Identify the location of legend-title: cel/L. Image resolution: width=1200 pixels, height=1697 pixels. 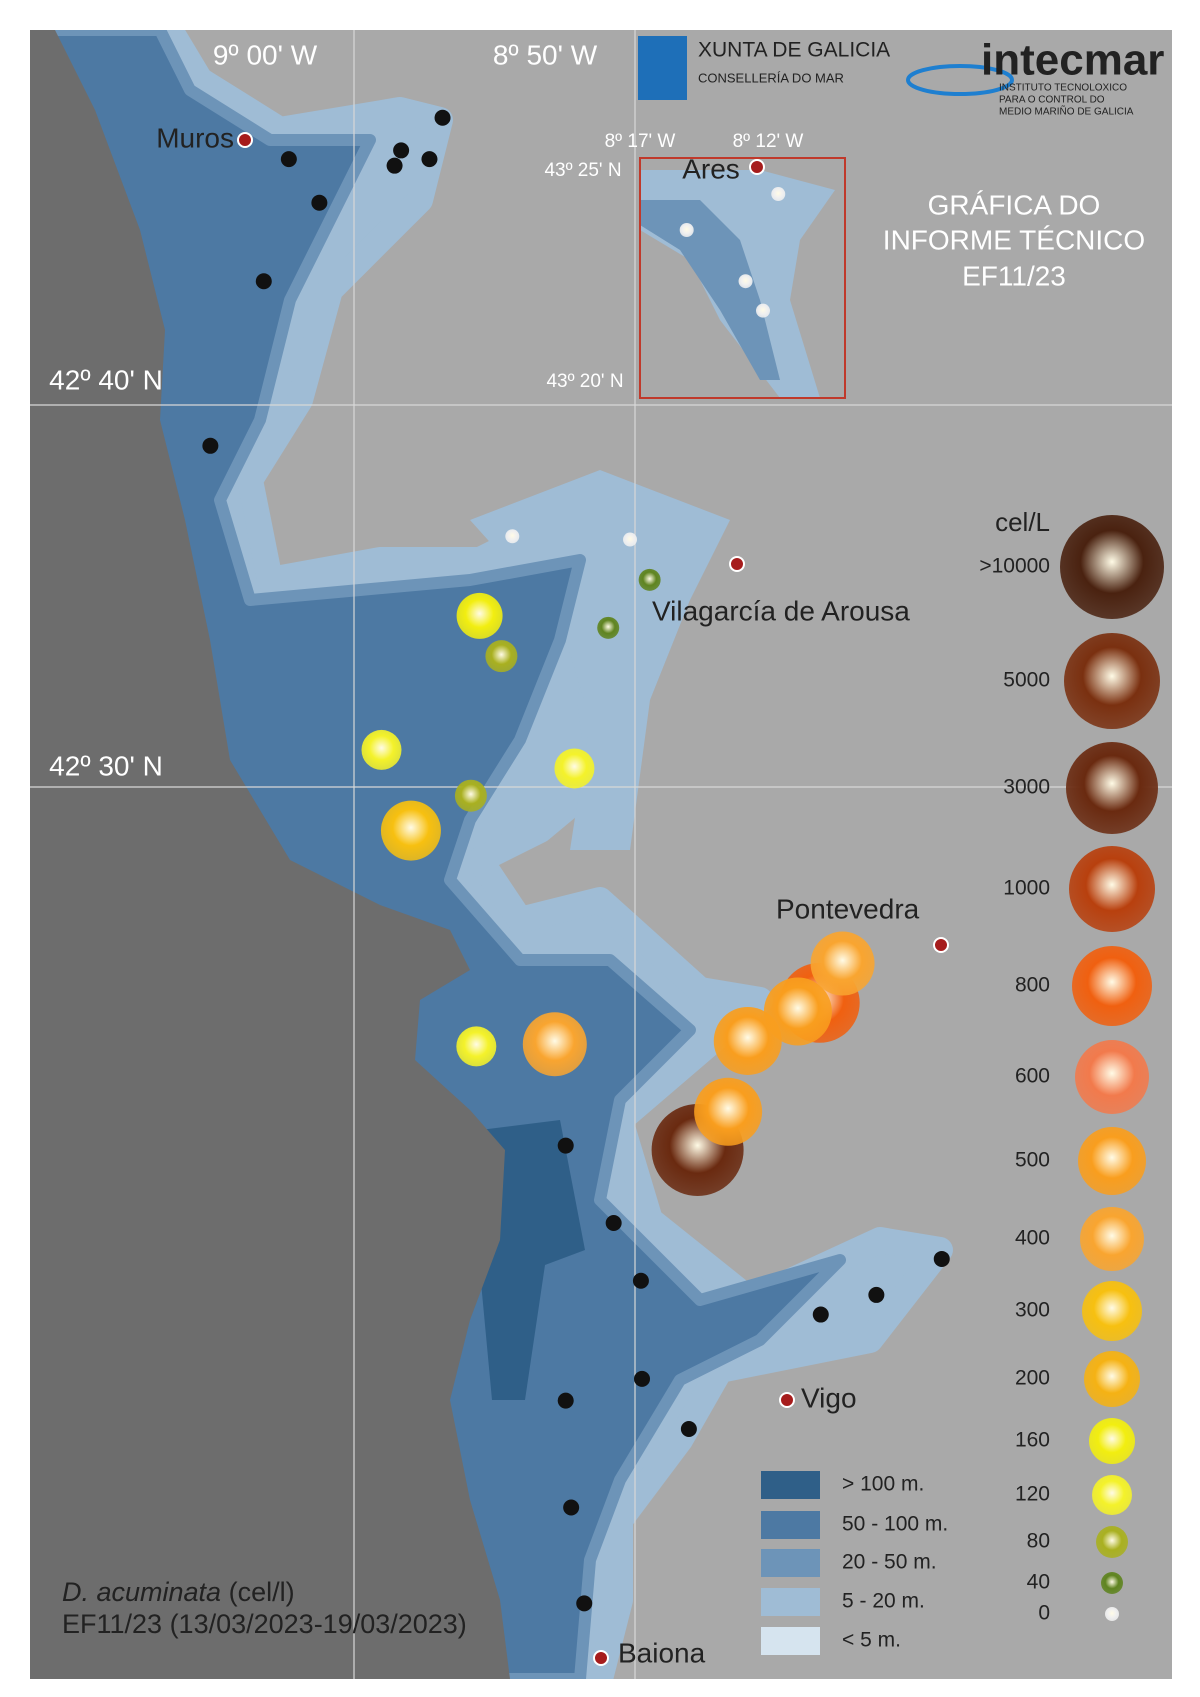
(1022, 522).